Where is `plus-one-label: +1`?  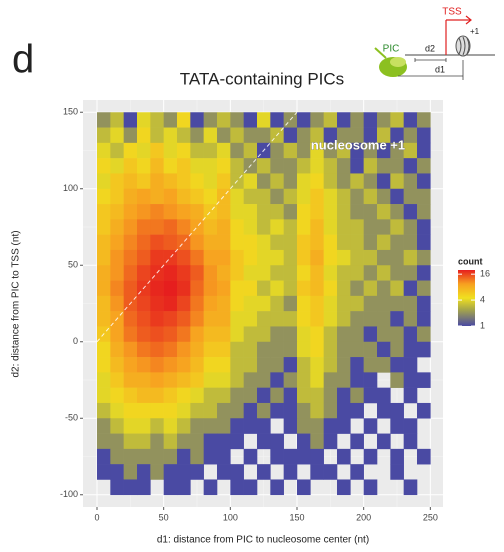 plus-one-label: +1 is located at coordinates (475, 31).